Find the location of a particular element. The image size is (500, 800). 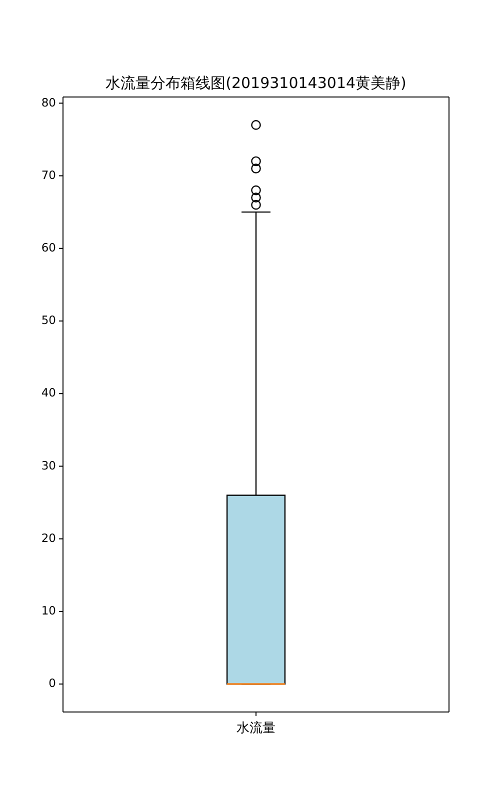

y-tick-label: 0 is located at coordinates (52, 683).